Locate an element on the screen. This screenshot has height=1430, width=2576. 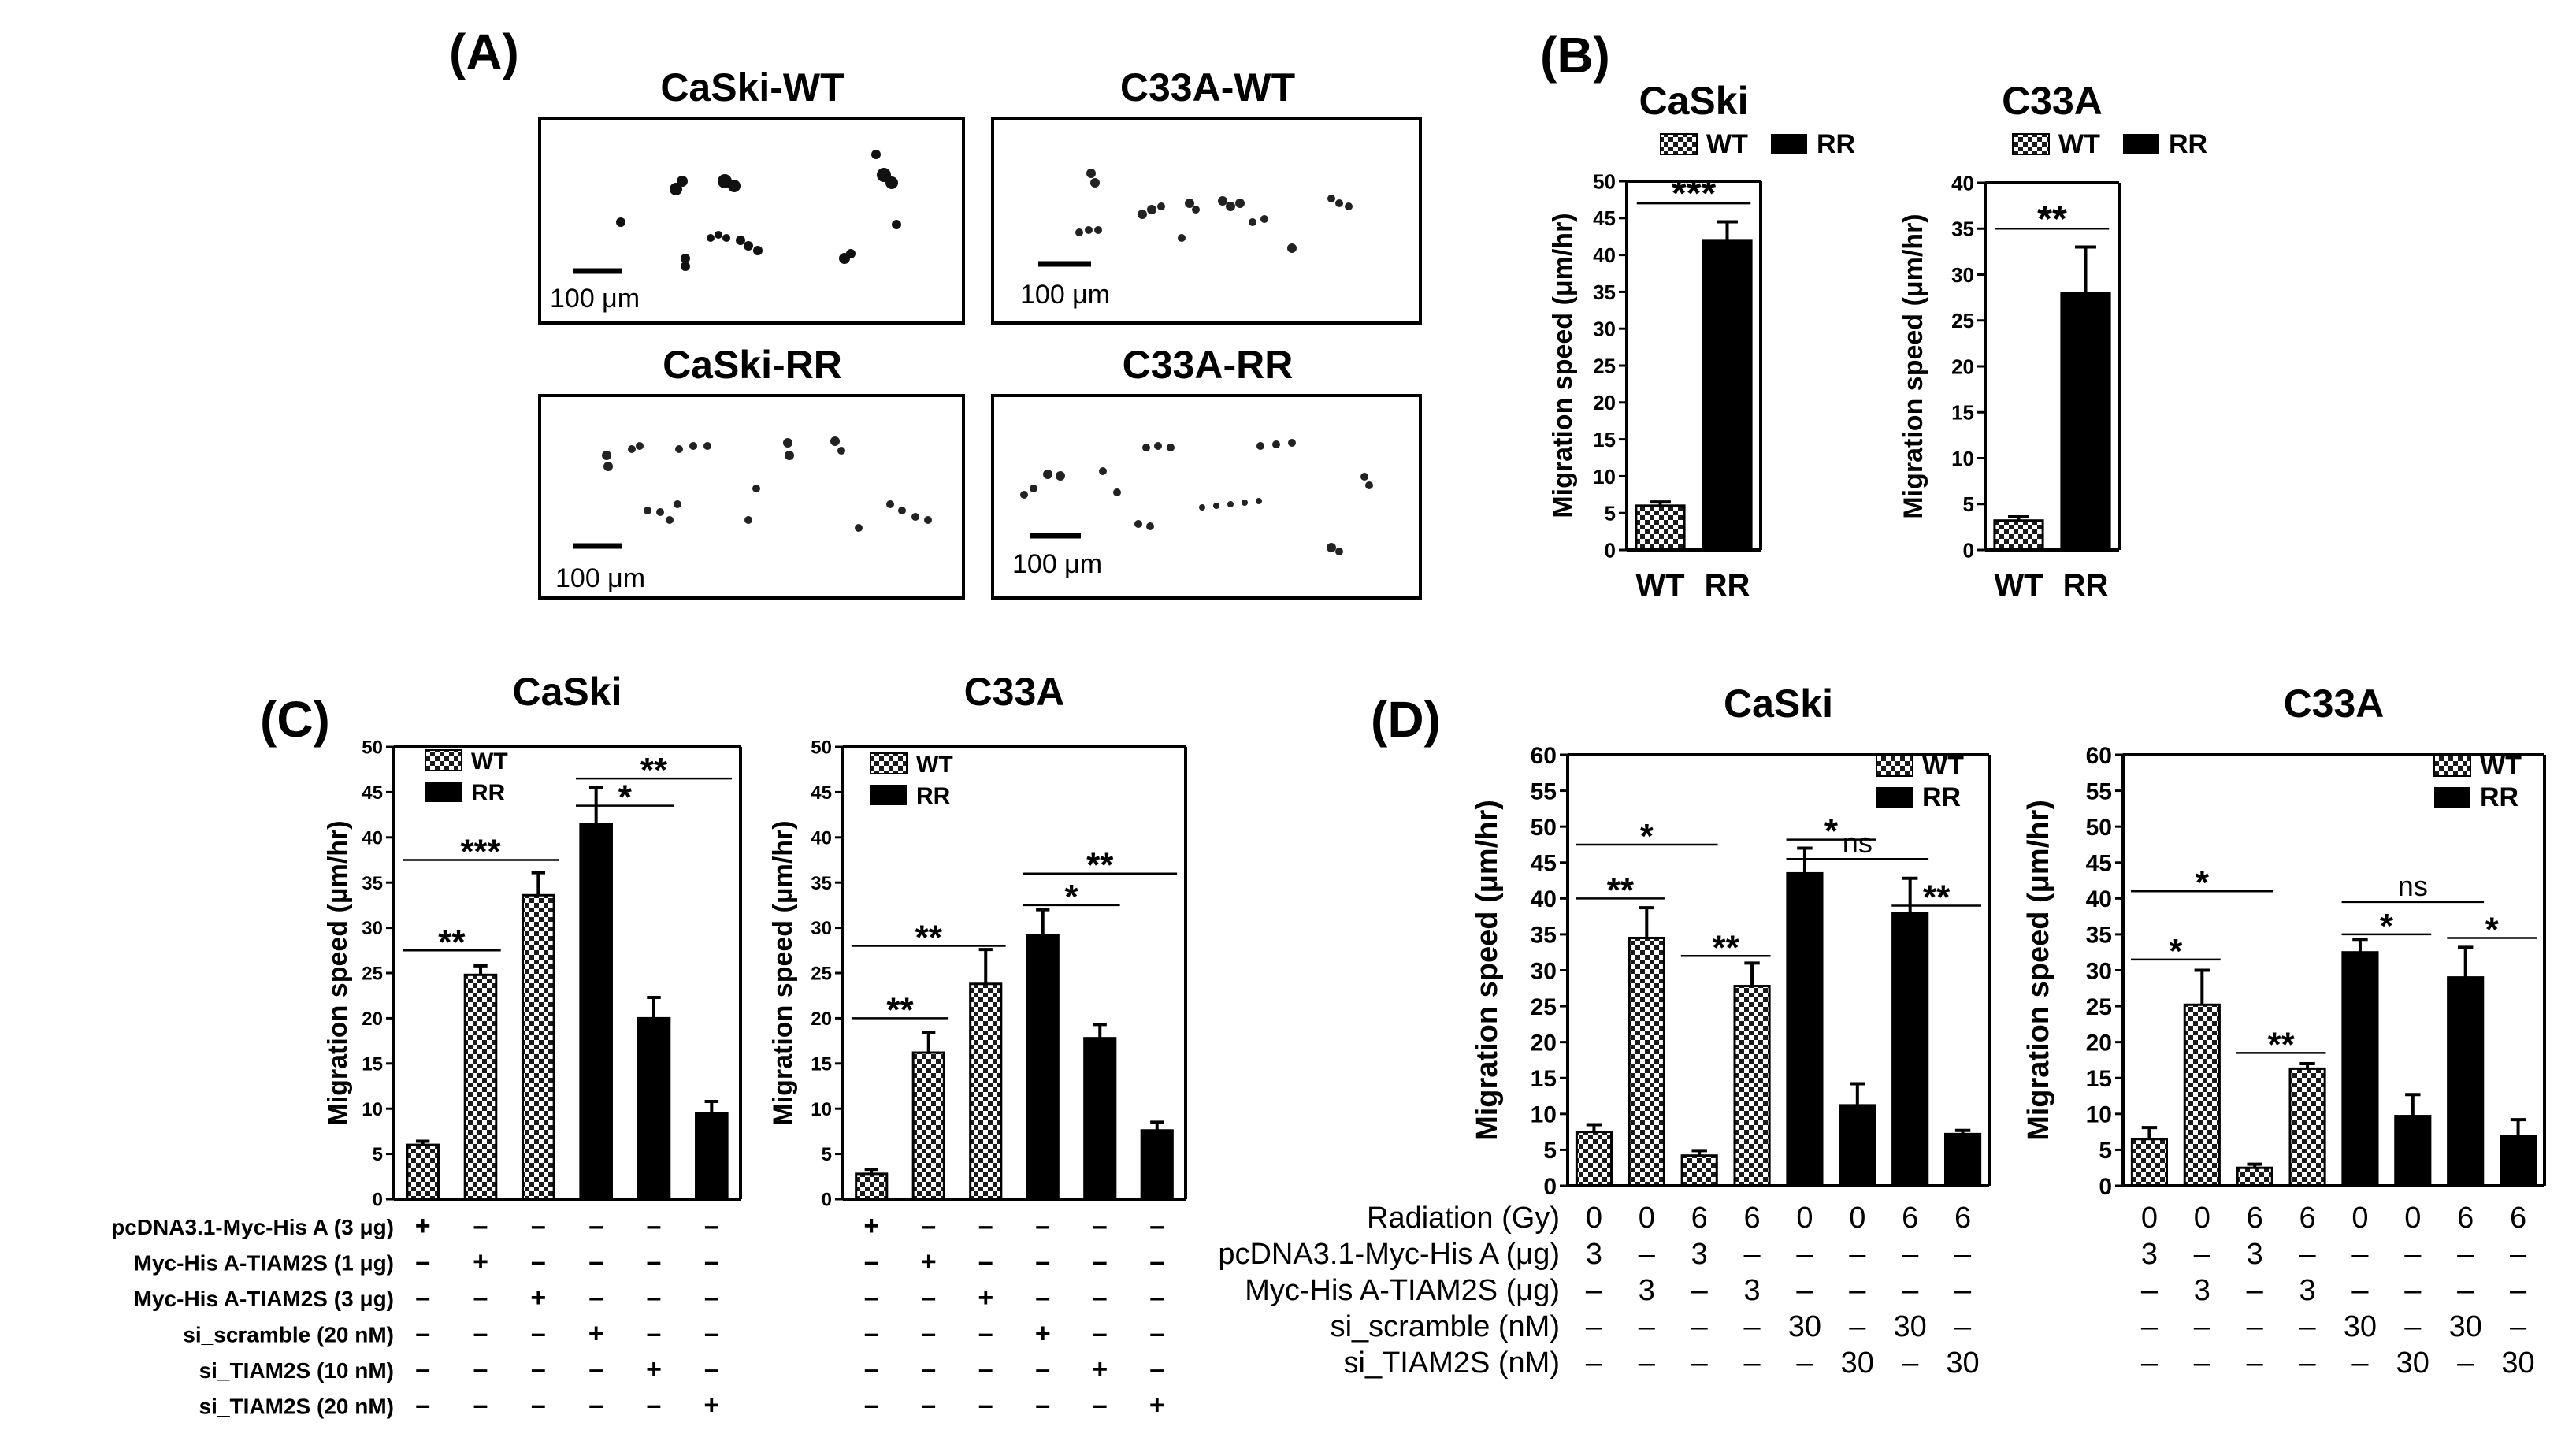
x-tick-label: RR is located at coordinates (1727, 585).